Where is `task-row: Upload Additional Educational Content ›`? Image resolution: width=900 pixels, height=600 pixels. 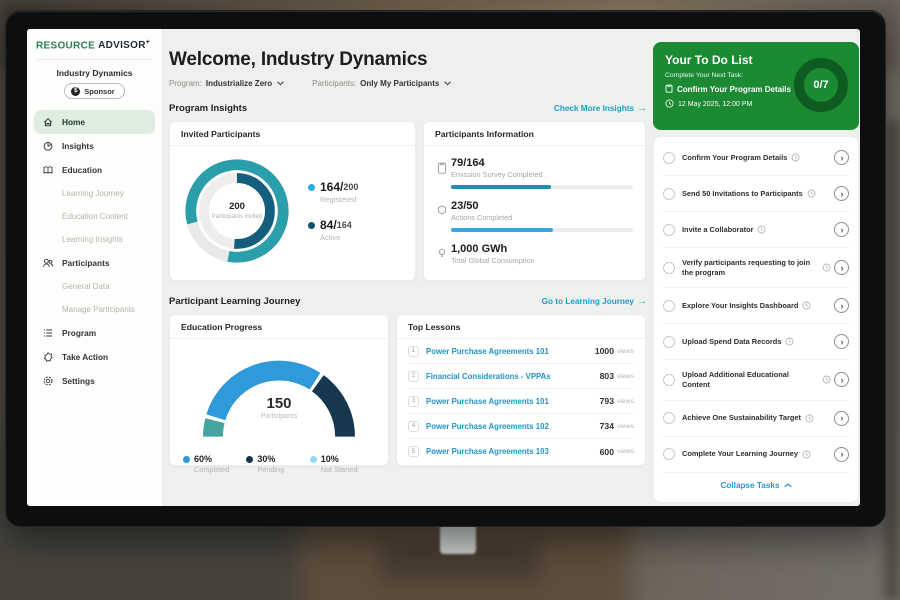
task-row: Upload Additional Educational Content › is located at coordinates (756, 380).